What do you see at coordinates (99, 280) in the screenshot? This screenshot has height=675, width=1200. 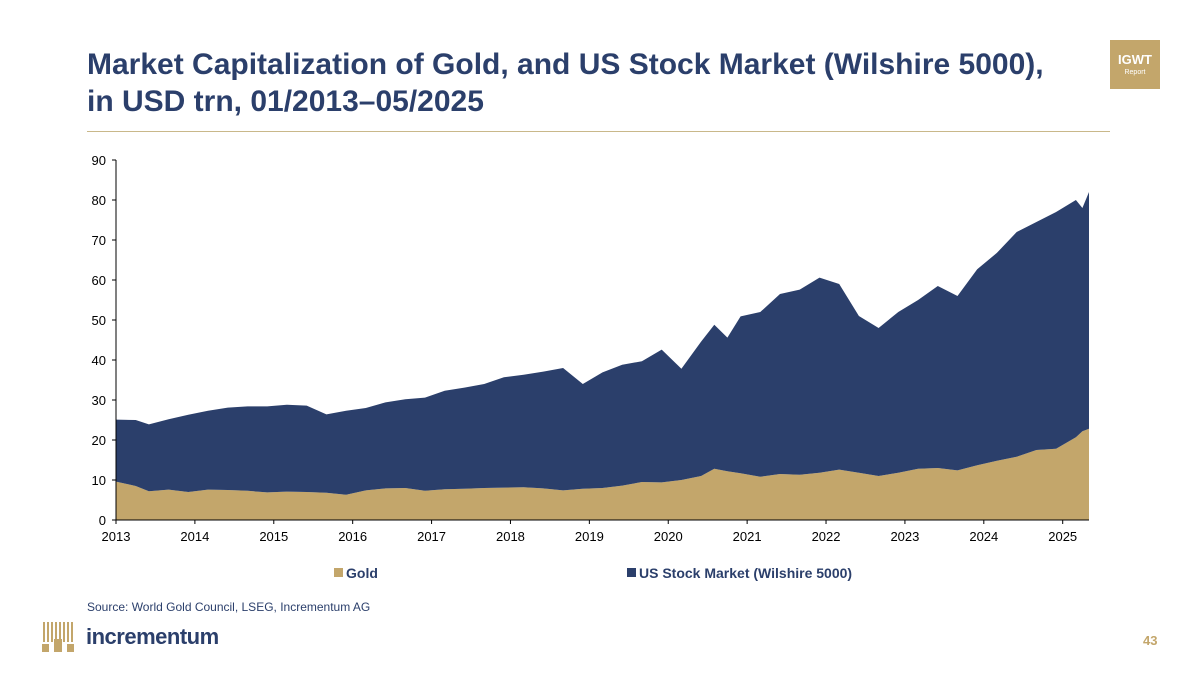 I see `y-tick-label: 60` at bounding box center [99, 280].